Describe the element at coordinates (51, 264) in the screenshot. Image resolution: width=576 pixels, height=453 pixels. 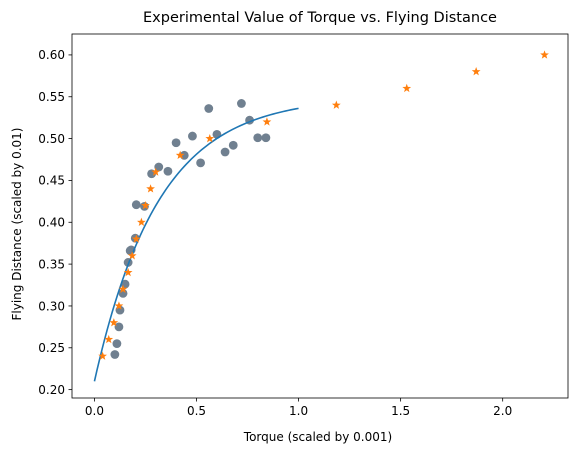
I see `y-tick-label: 0.35` at that location.